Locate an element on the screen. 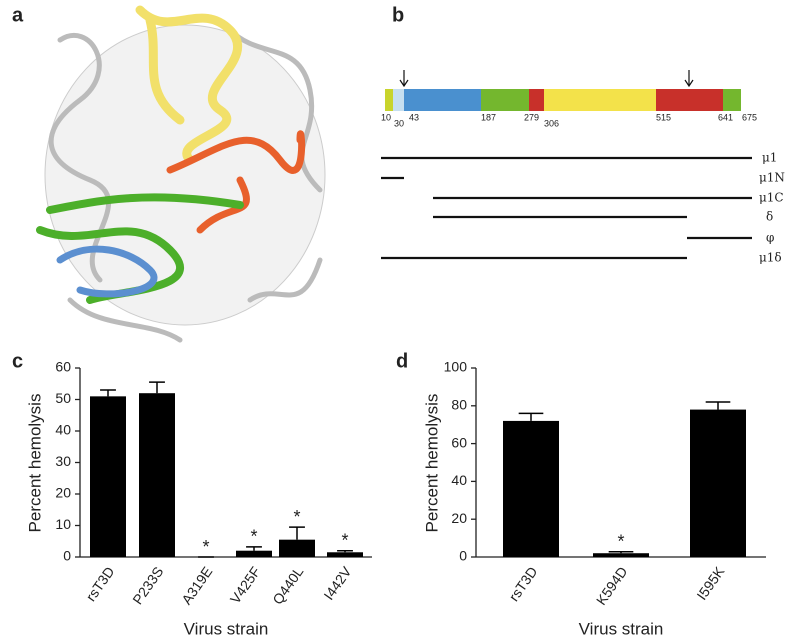 The height and width of the screenshot is (644, 800). position-label: 675 is located at coordinates (749, 117).